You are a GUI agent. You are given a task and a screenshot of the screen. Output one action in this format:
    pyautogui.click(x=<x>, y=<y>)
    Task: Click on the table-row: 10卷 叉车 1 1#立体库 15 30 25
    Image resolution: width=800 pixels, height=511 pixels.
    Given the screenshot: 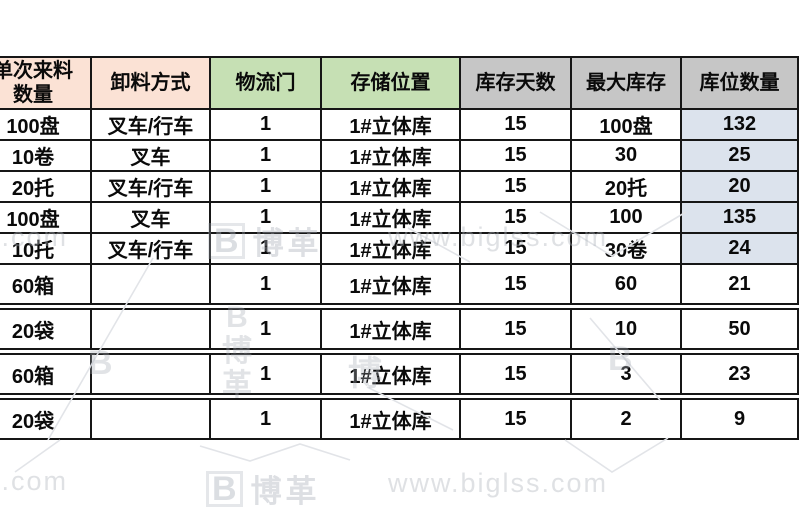 What is the action you would take?
    pyautogui.click(x=399, y=155)
    